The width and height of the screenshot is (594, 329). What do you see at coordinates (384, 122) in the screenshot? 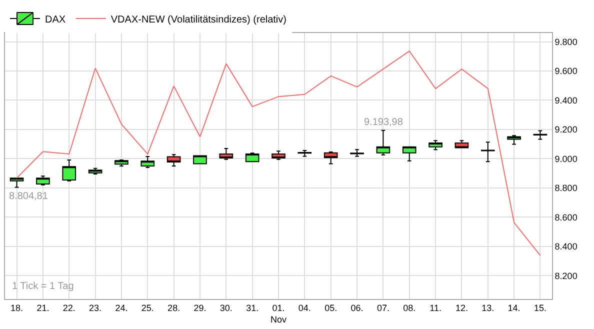
I see `annotation: 9.193,98` at bounding box center [384, 122].